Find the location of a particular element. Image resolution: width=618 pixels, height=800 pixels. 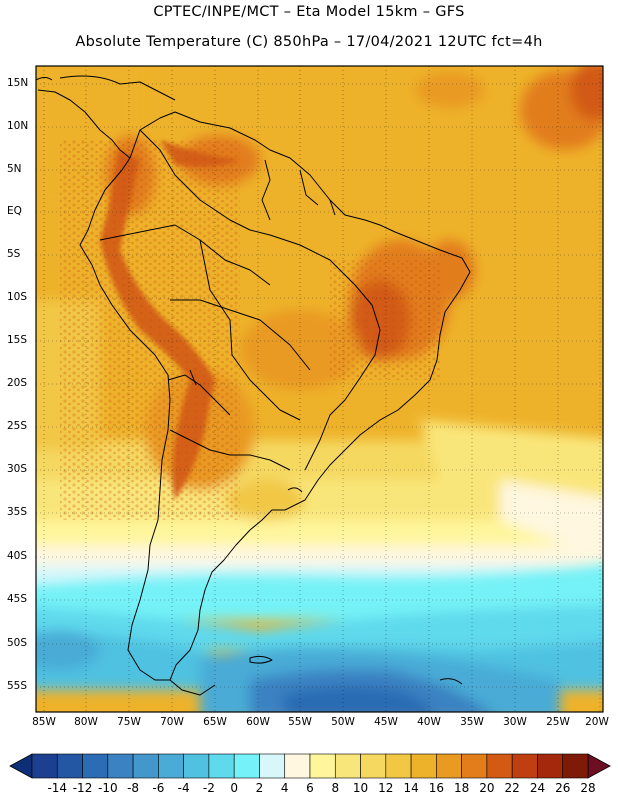

lon-label: 50W is located at coordinates (343, 722).